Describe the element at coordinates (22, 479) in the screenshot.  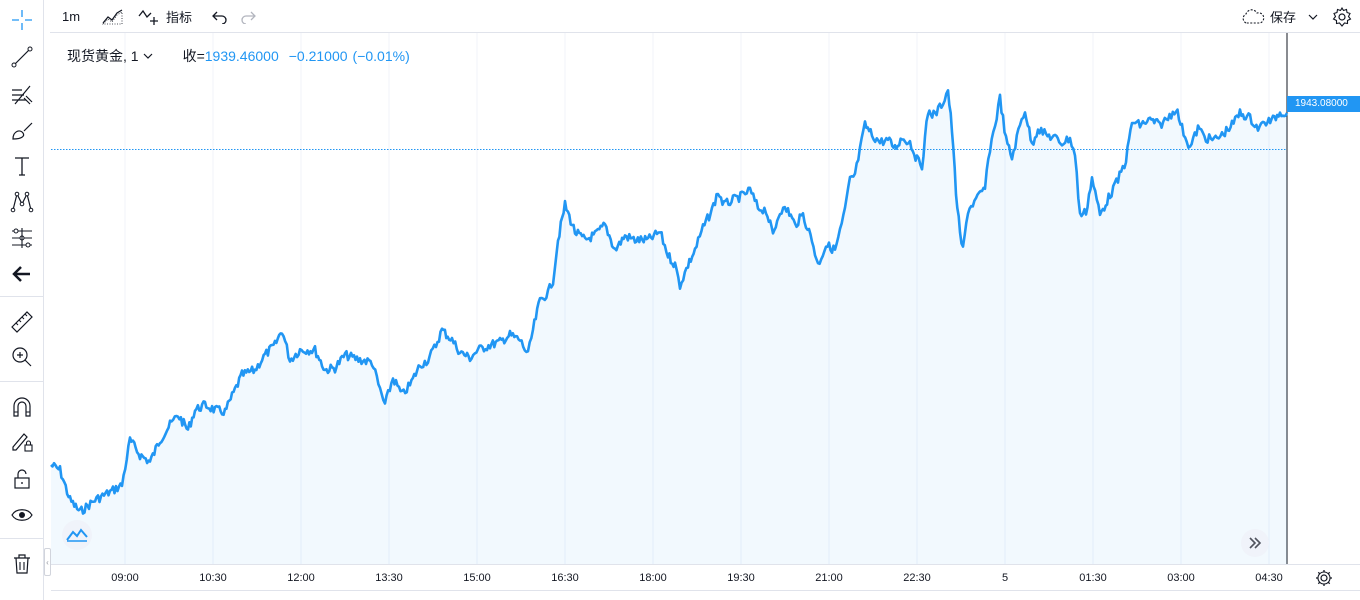
I see `lock-icon` at that location.